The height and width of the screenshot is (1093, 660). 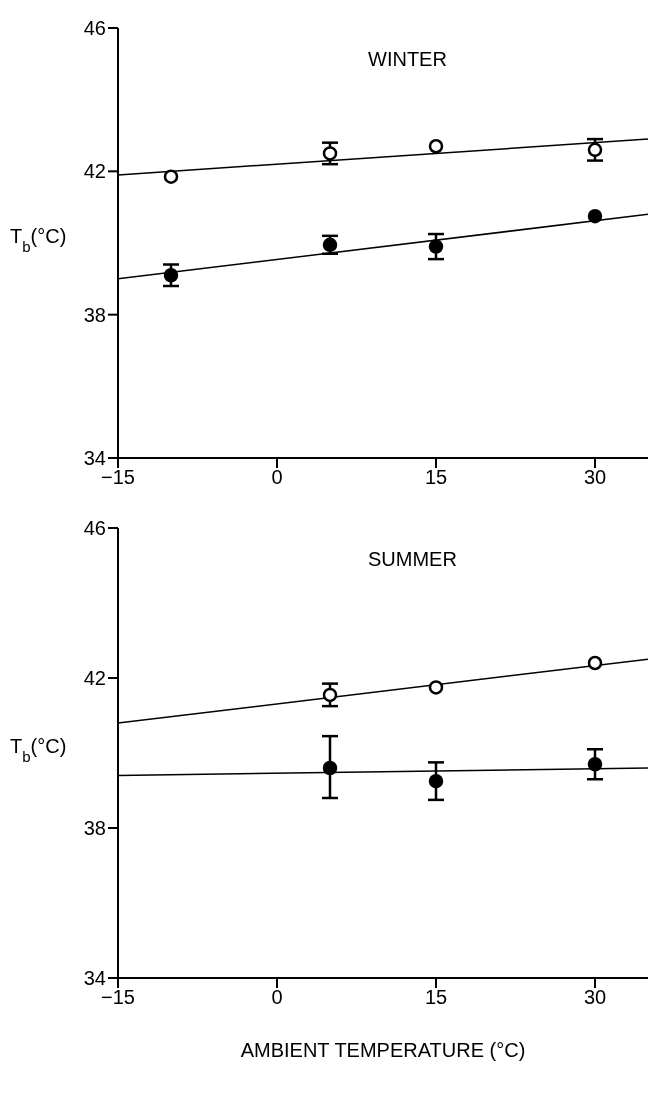 What do you see at coordinates (383, 1050) in the screenshot?
I see `x-axis-title: AMBIENT TEMPERATURE (°C)` at bounding box center [383, 1050].